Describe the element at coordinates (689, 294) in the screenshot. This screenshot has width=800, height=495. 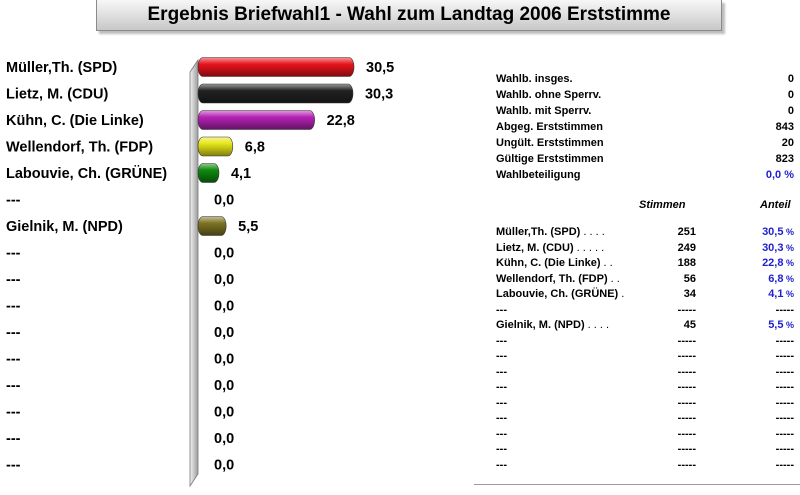
I see `result-votes: 34` at that location.